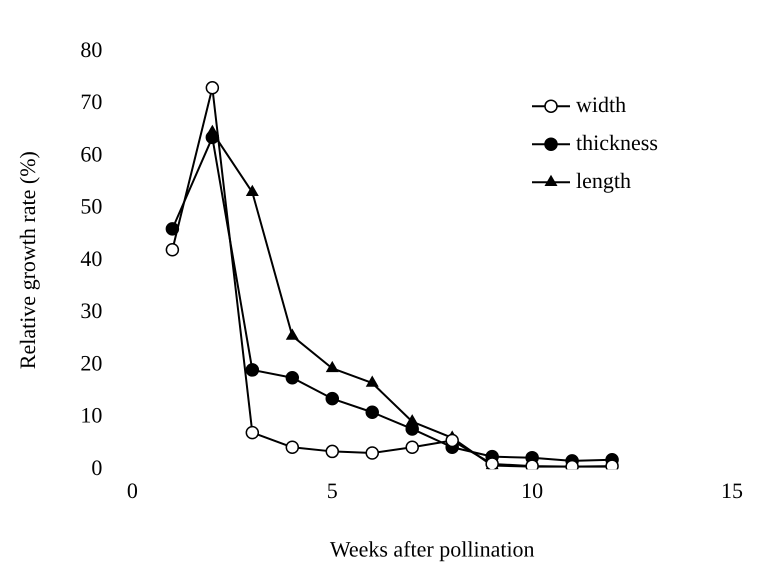 This screenshot has height=580, width=761. What do you see at coordinates (91, 101) in the screenshot?
I see `y-tick-label: 70` at bounding box center [91, 101].